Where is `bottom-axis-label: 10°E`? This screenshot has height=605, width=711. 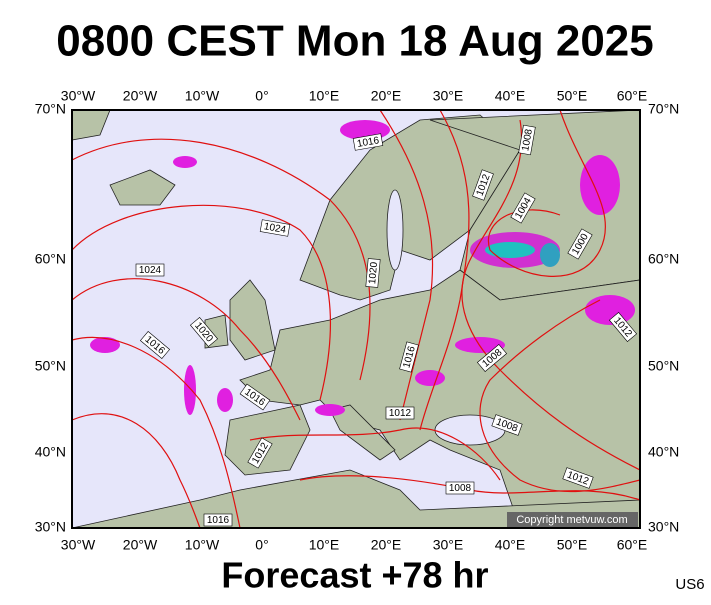
bottom-axis-label: 10°E is located at coordinates (324, 545).